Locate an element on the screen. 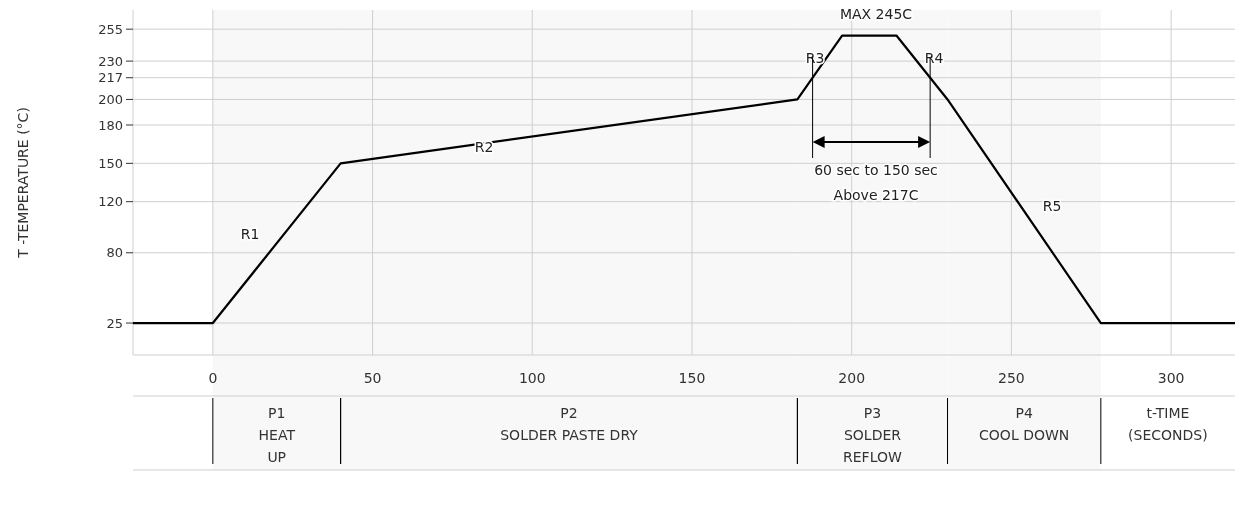 The height and width of the screenshot is (509, 1243). band-label: P1 HEAT UP is located at coordinates (277, 435).